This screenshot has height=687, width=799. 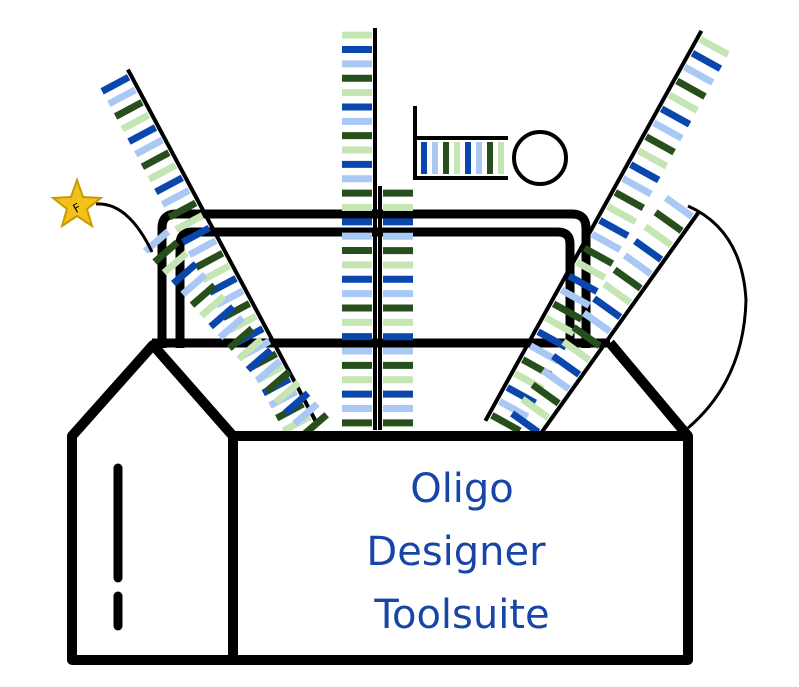 I want to click on hairpin-probe-icon, so click(x=490, y=146).